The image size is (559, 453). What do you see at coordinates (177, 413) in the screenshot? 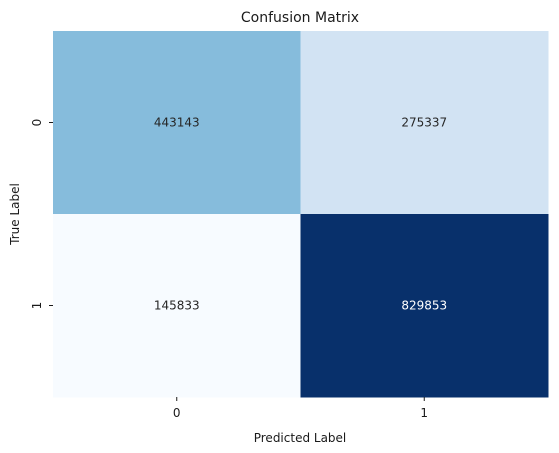
I see `x-tick-label-0: 0` at bounding box center [177, 413].